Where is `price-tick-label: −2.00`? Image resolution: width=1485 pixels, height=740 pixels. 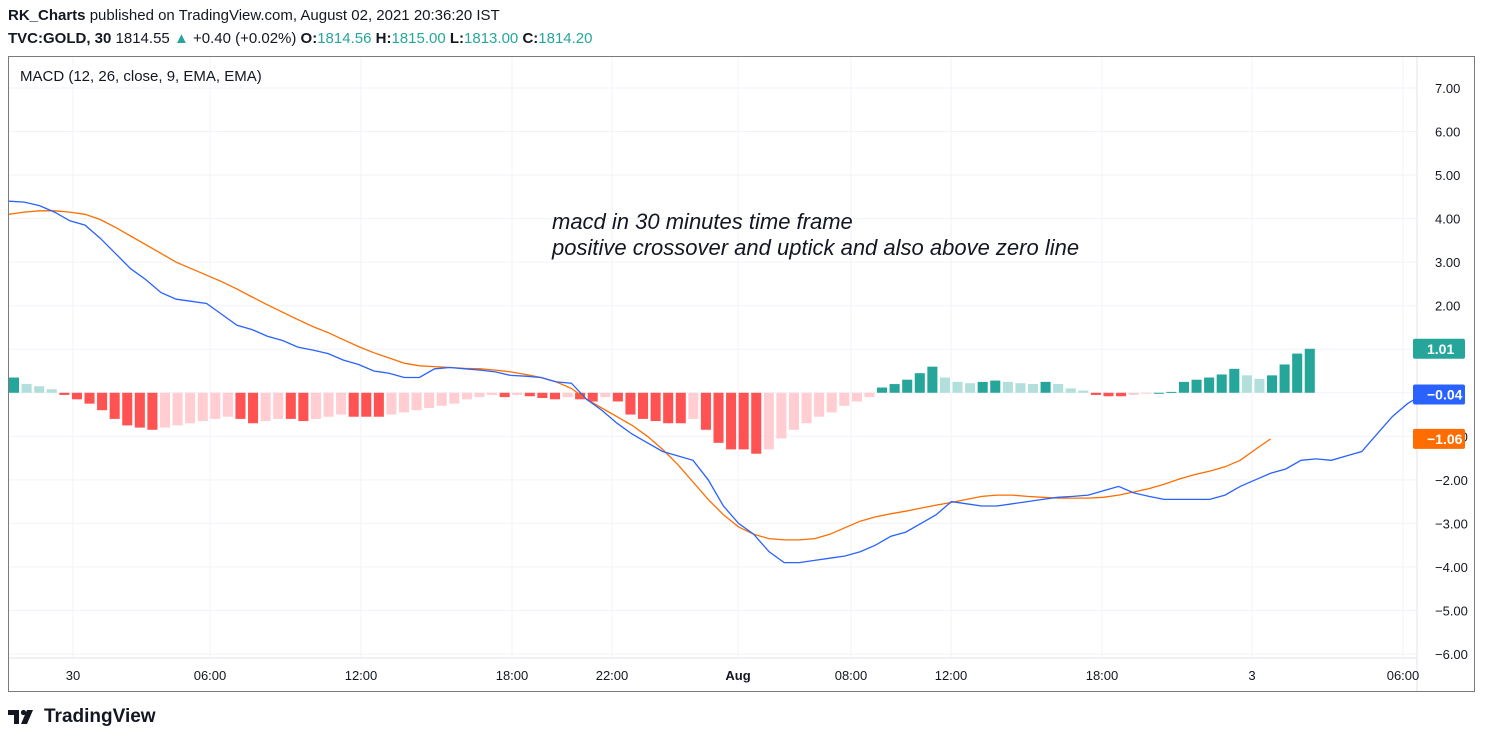
price-tick-label: −2.00 is located at coordinates (1451, 480).